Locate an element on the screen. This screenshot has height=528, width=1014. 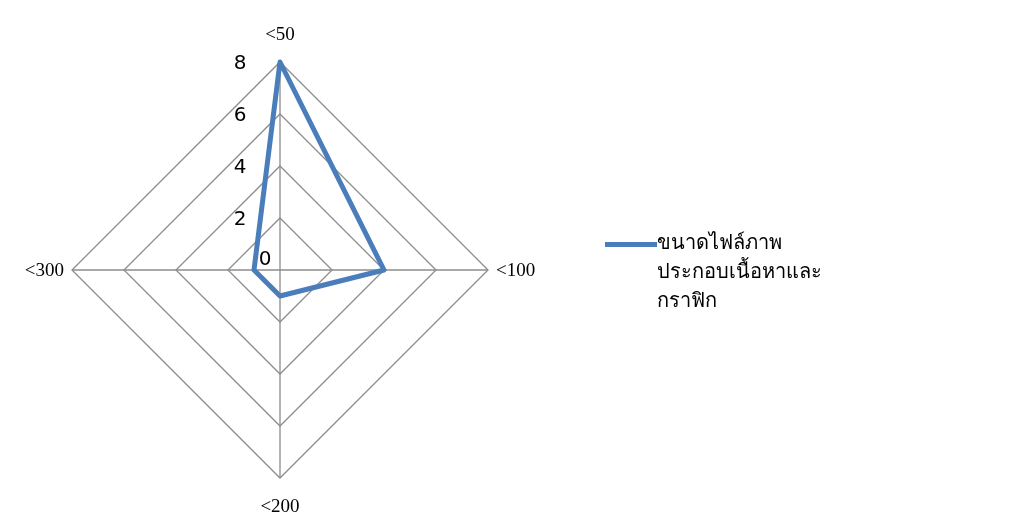
y-tick-label: 8 is located at coordinates (240, 62).